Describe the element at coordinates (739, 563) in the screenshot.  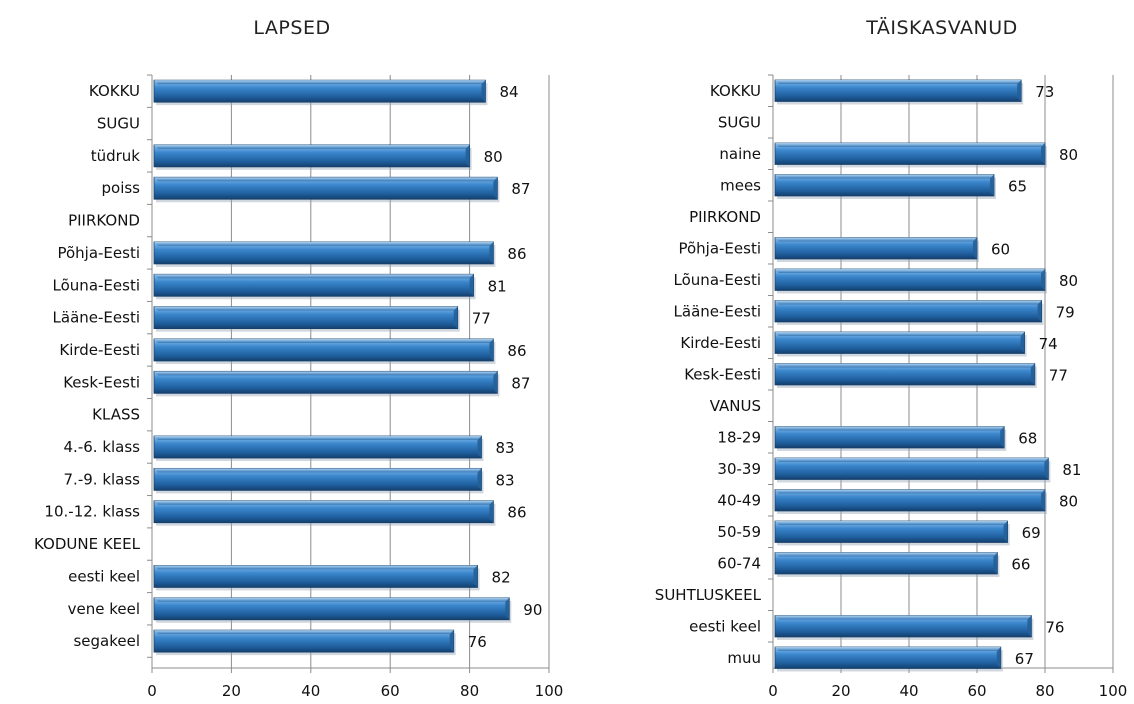
I see `category-label-60-74: 60-74` at that location.